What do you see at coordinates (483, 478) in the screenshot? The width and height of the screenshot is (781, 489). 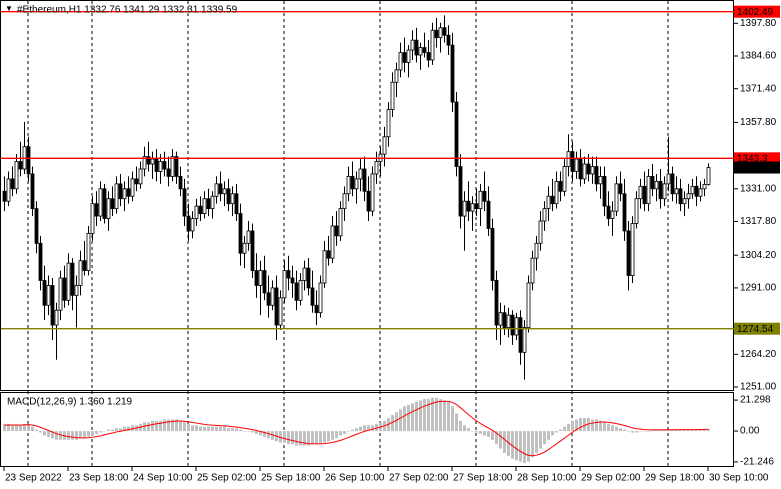 I see `x-tick-label: 27 Sep 18:00` at bounding box center [483, 478].